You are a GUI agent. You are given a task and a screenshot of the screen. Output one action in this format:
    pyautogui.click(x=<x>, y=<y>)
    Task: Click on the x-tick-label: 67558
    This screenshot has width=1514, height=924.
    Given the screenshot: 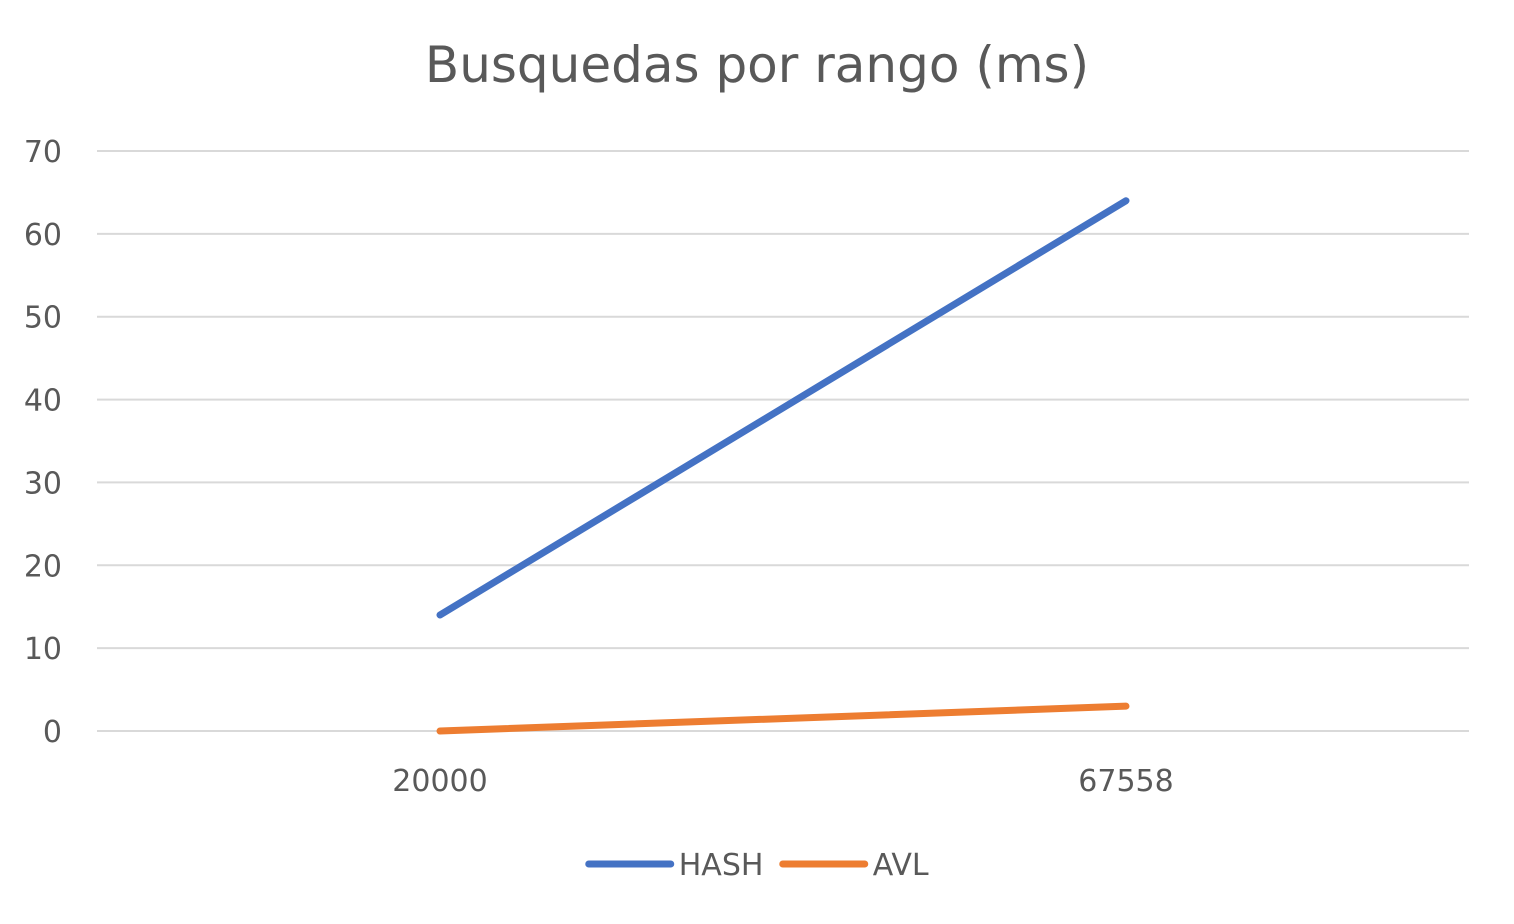 What is the action you would take?
    pyautogui.click(x=1125, y=781)
    